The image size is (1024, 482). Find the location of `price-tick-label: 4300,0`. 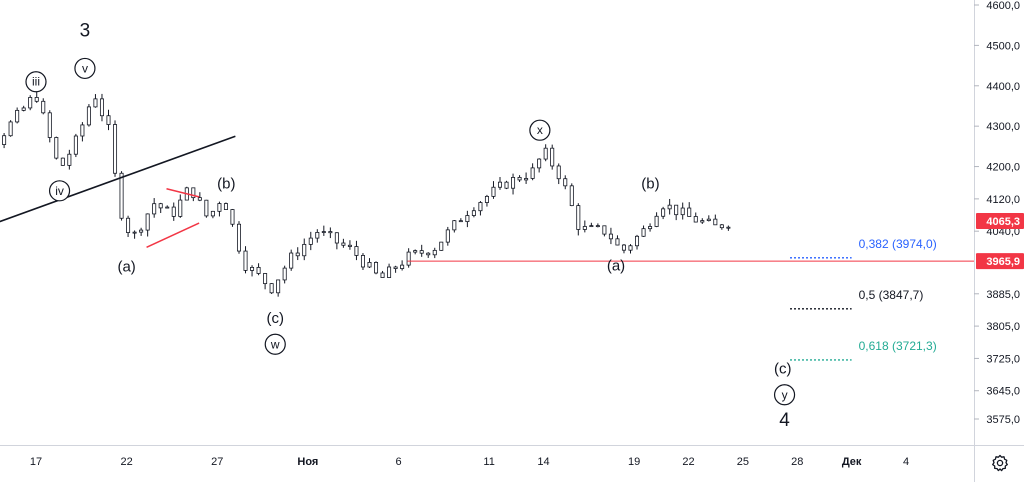

price-tick-label: 4300,0 is located at coordinates (1003, 127).